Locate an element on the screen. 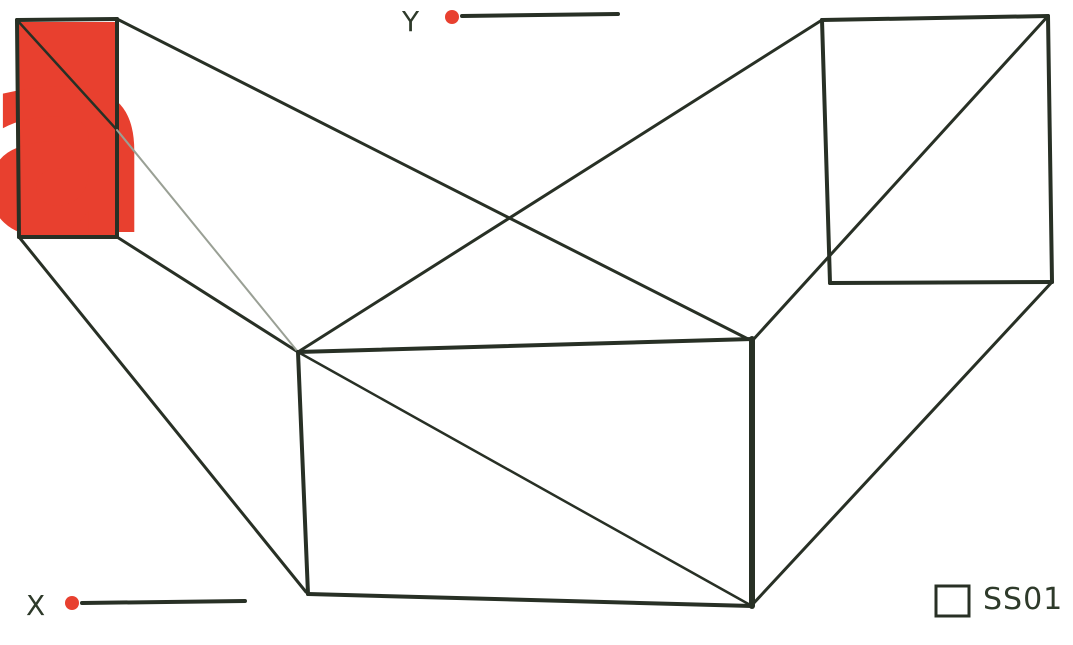 The width and height of the screenshot is (1073, 645). source-box is located at coordinates (67, 128).